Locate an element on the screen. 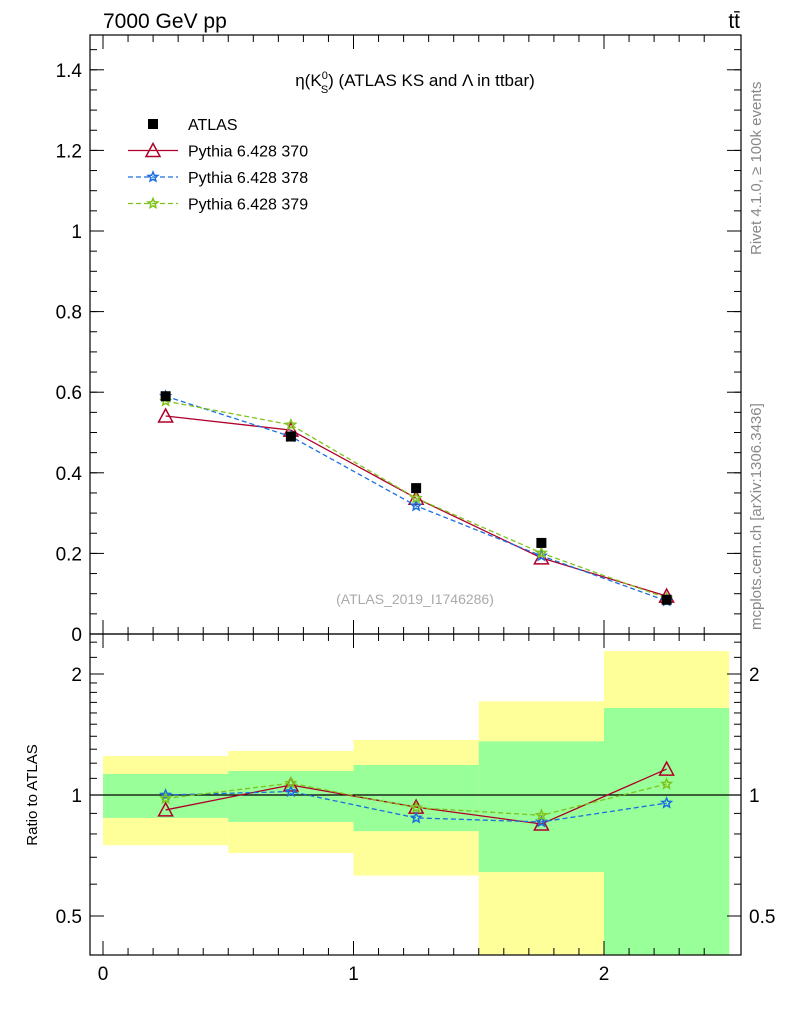  ratio-ylabel: Ratio to ATLAS is located at coordinates (32, 794).